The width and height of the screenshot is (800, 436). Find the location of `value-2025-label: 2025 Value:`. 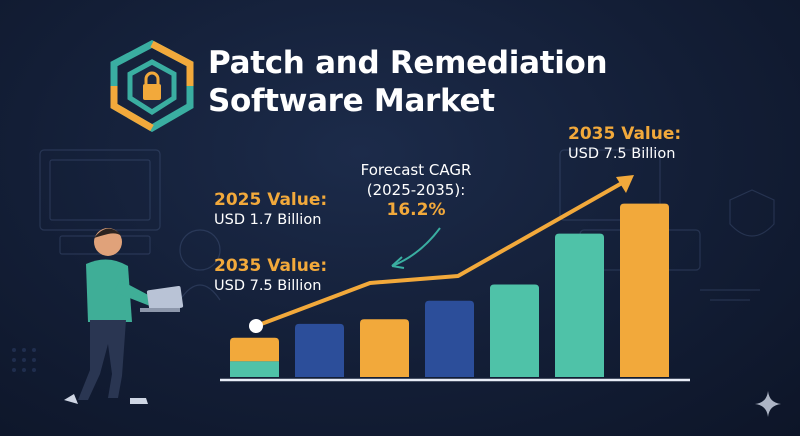

value-2025-label: 2025 Value: is located at coordinates (271, 200).